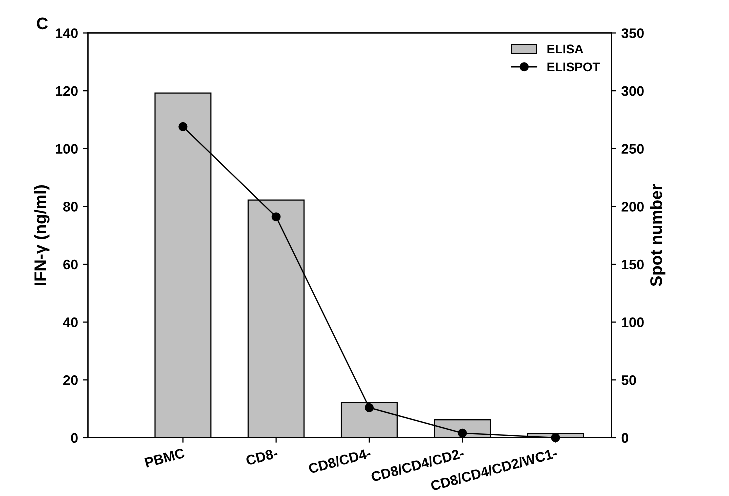 The height and width of the screenshot is (496, 729). Describe the element at coordinates (633, 91) in the screenshot. I see `y2-tick-label: 300` at that location.